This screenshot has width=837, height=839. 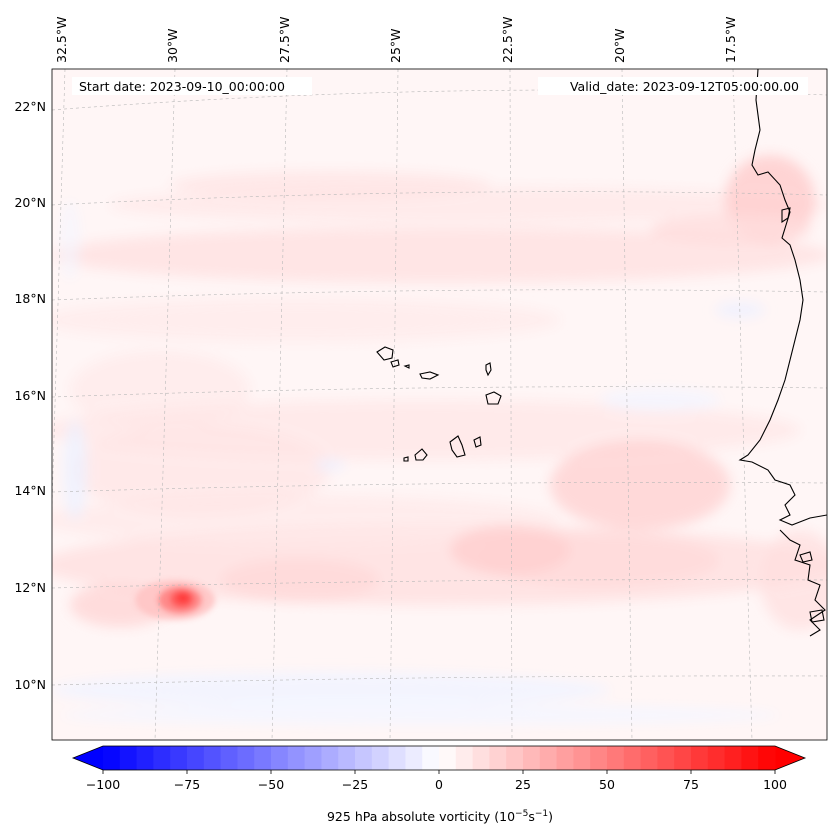 I want to click on santiago-island, so click(x=457, y=446).